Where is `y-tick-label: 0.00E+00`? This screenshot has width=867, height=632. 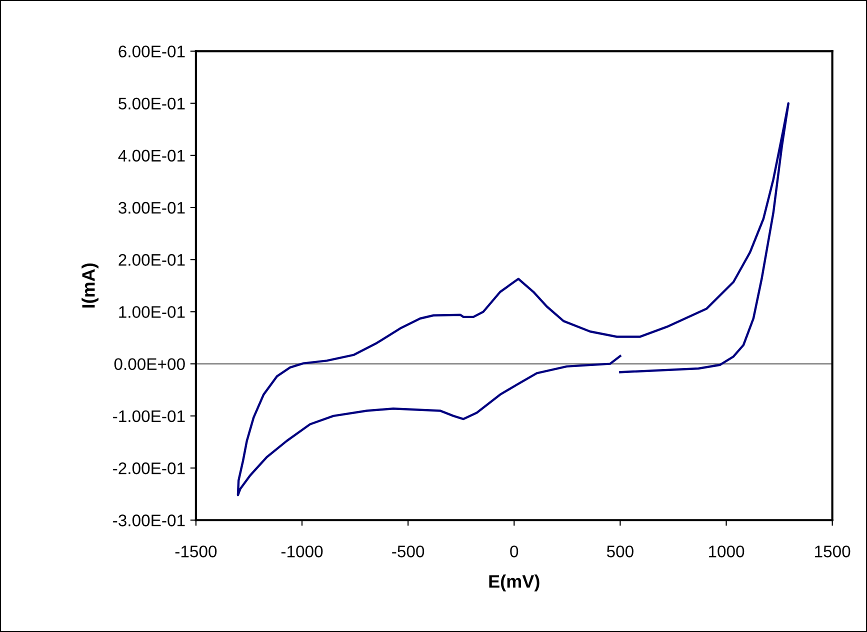 y-tick-label: 0.00E+00 is located at coordinates (149, 364).